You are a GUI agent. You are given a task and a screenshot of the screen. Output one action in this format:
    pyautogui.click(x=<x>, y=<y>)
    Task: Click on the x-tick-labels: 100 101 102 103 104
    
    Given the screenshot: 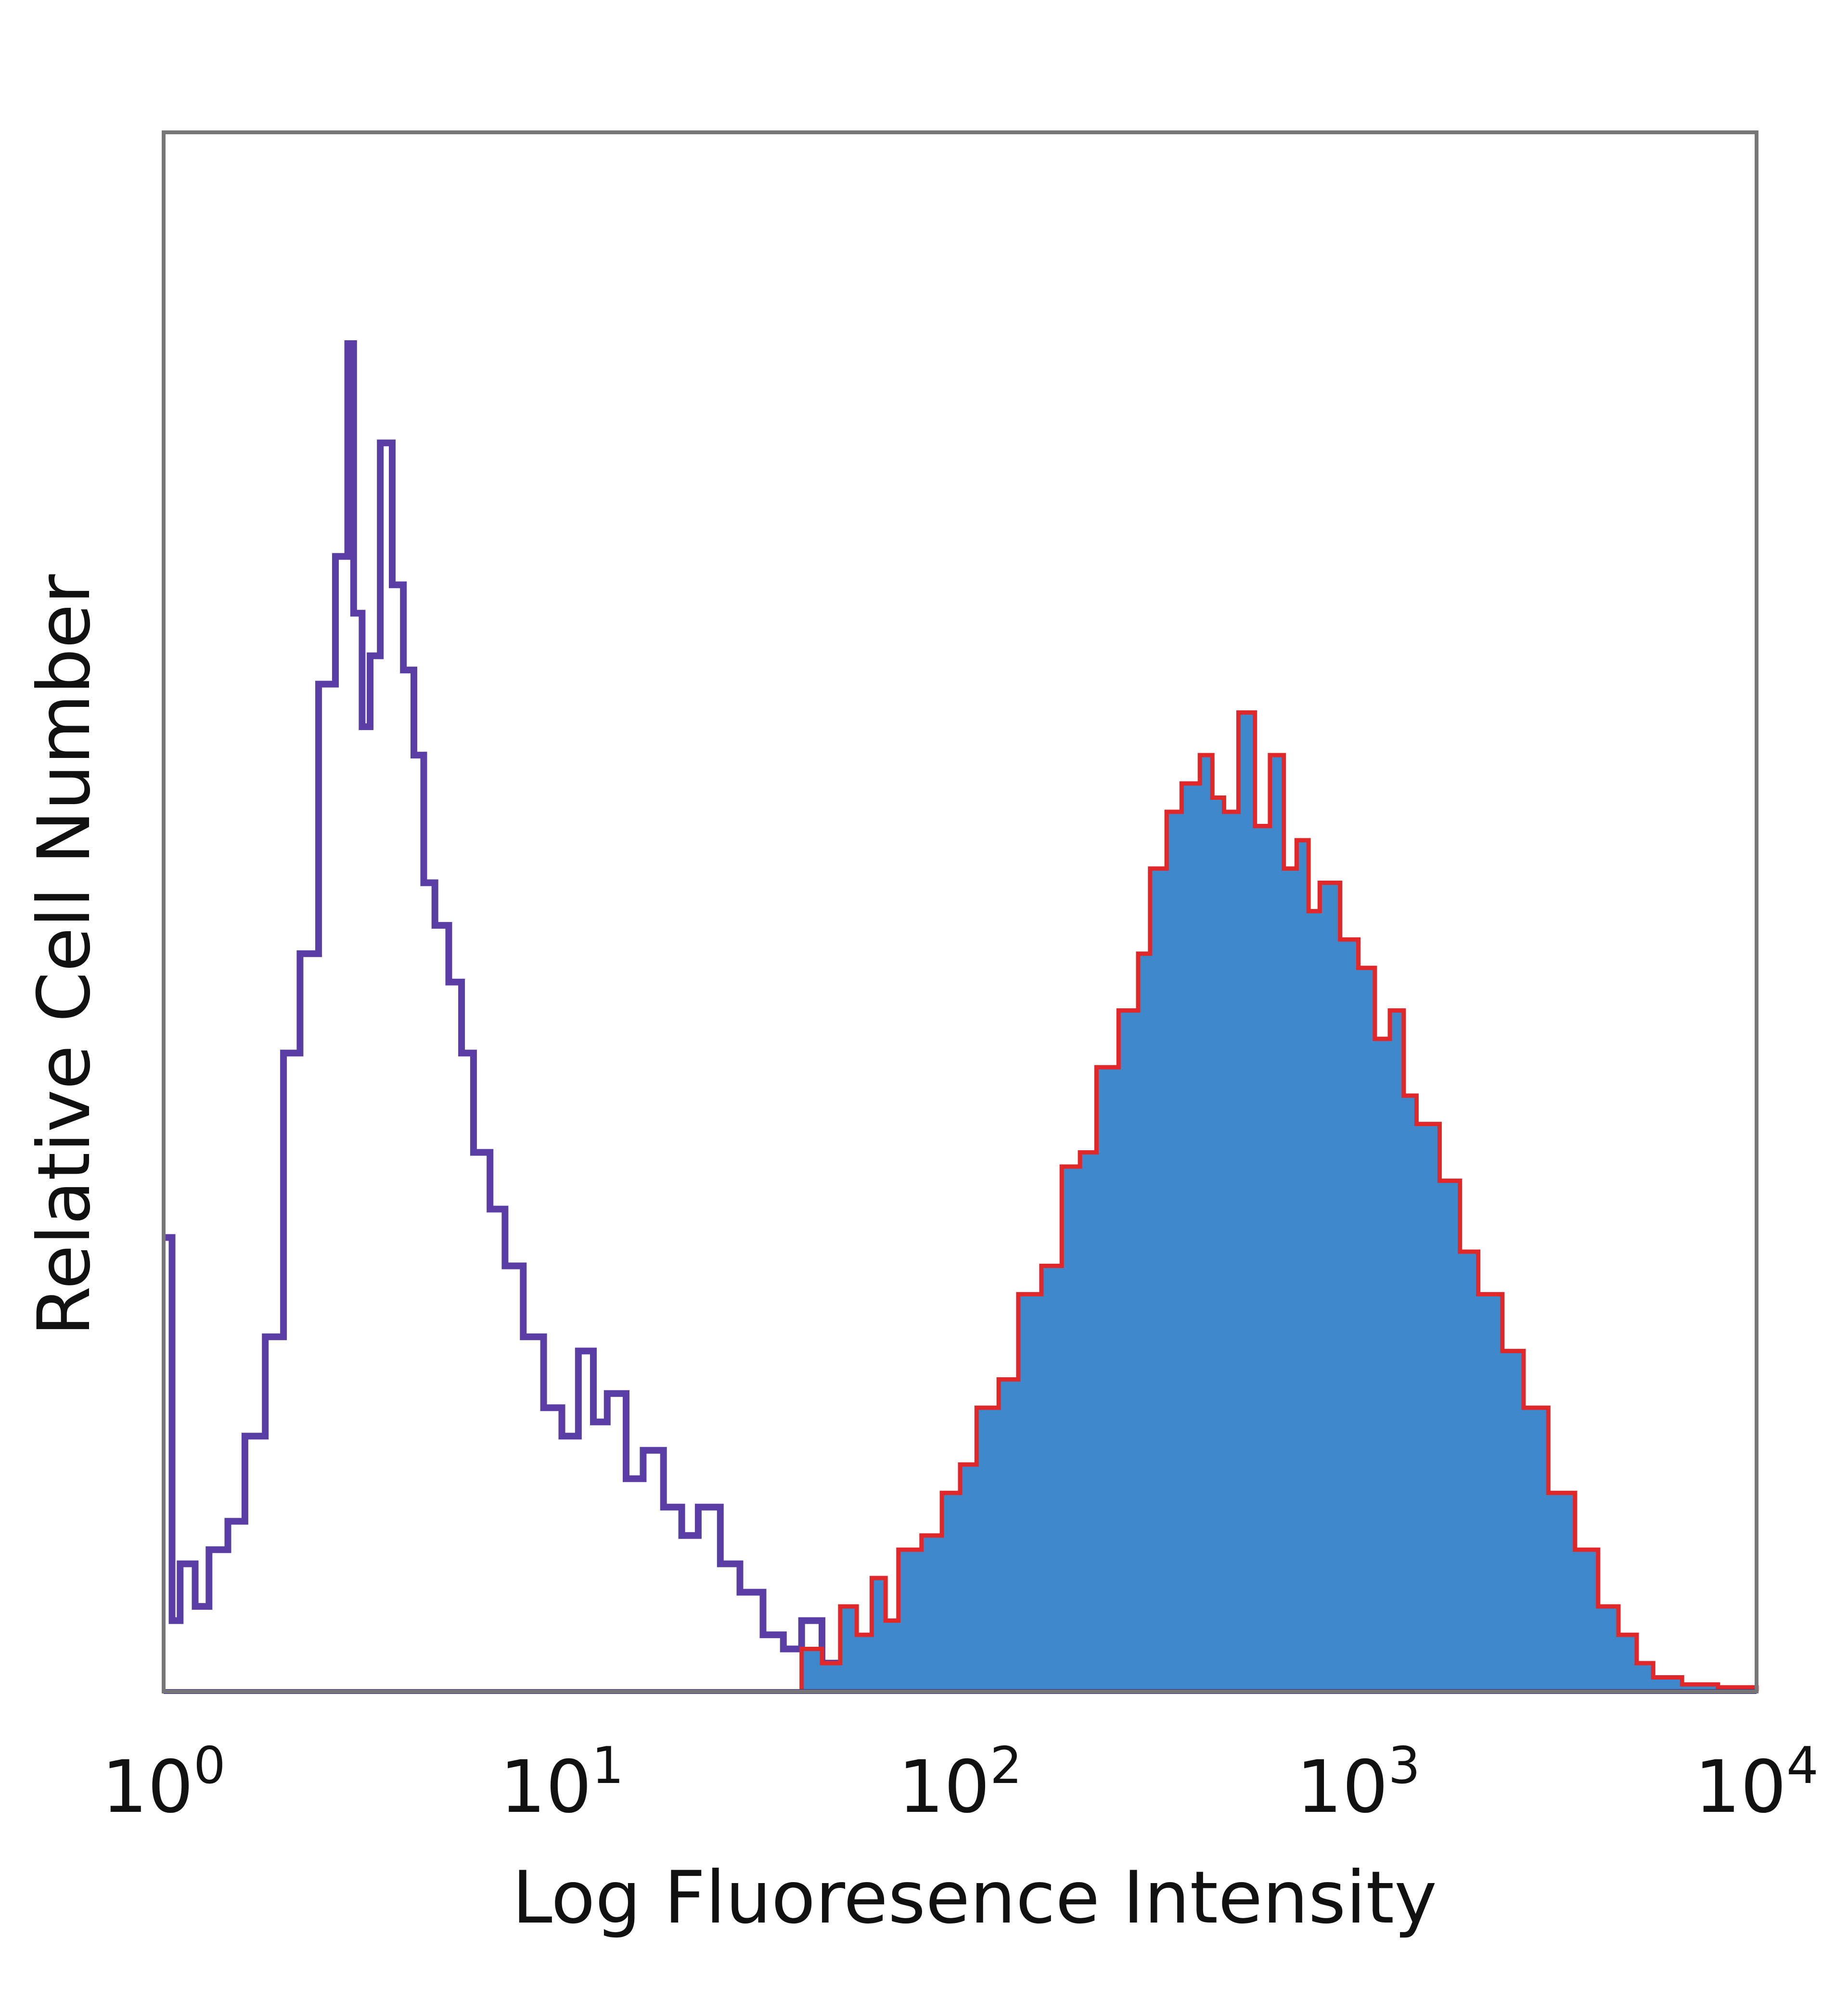 What is the action you would take?
    pyautogui.click(x=960, y=1782)
    